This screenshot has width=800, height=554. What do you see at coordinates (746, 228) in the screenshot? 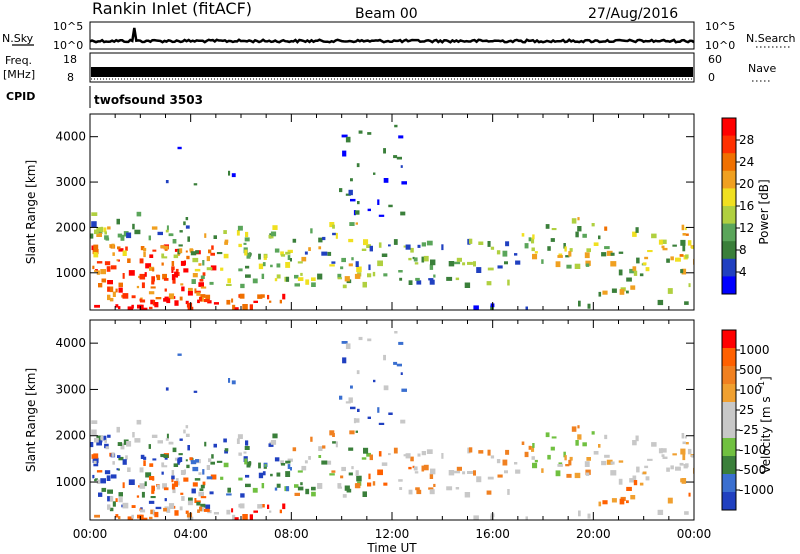
I see `colorbar-tick-label: 12` at bounding box center [746, 228].